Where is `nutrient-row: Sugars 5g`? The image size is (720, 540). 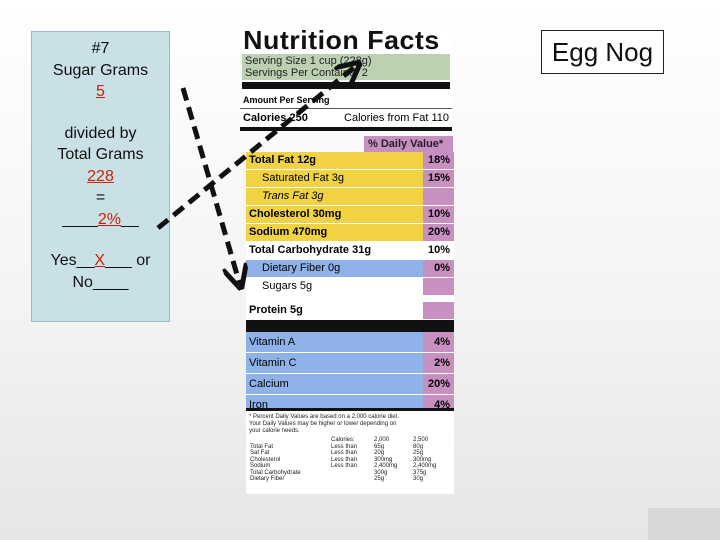
nutrient-row: Sugars 5g is located at coordinates (350, 287).